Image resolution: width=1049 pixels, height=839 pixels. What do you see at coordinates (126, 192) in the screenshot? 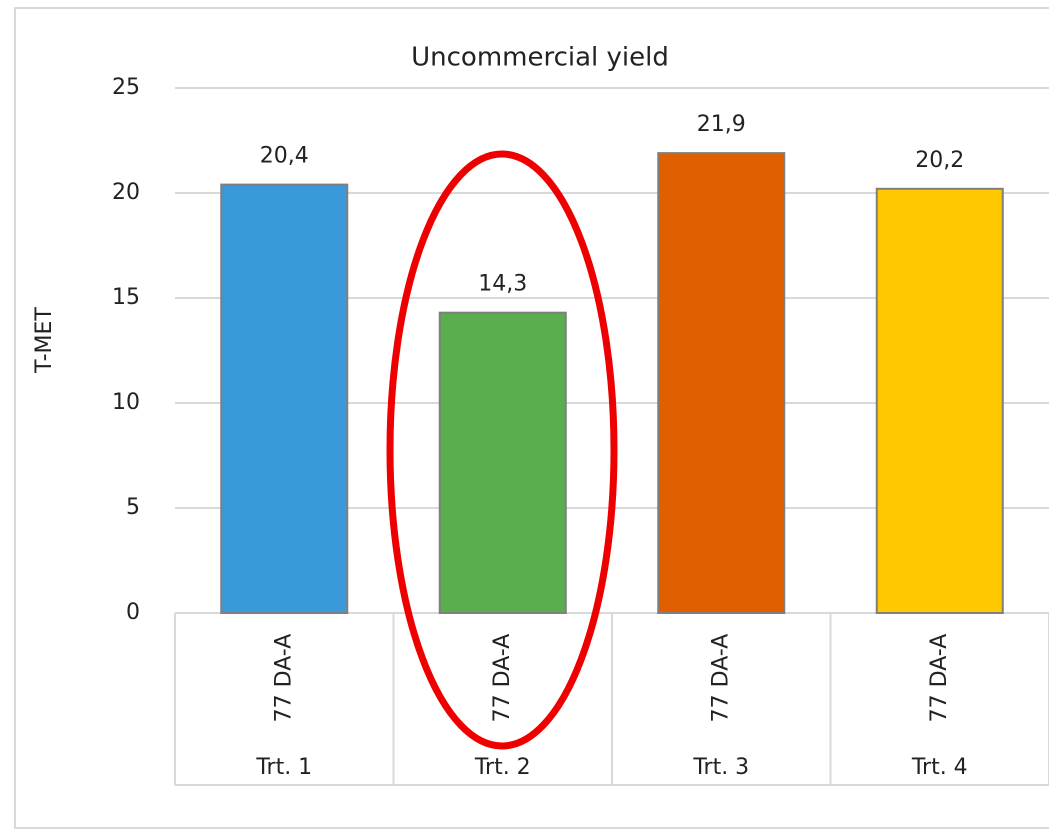
I see `y-tick-label: 20` at bounding box center [126, 192].